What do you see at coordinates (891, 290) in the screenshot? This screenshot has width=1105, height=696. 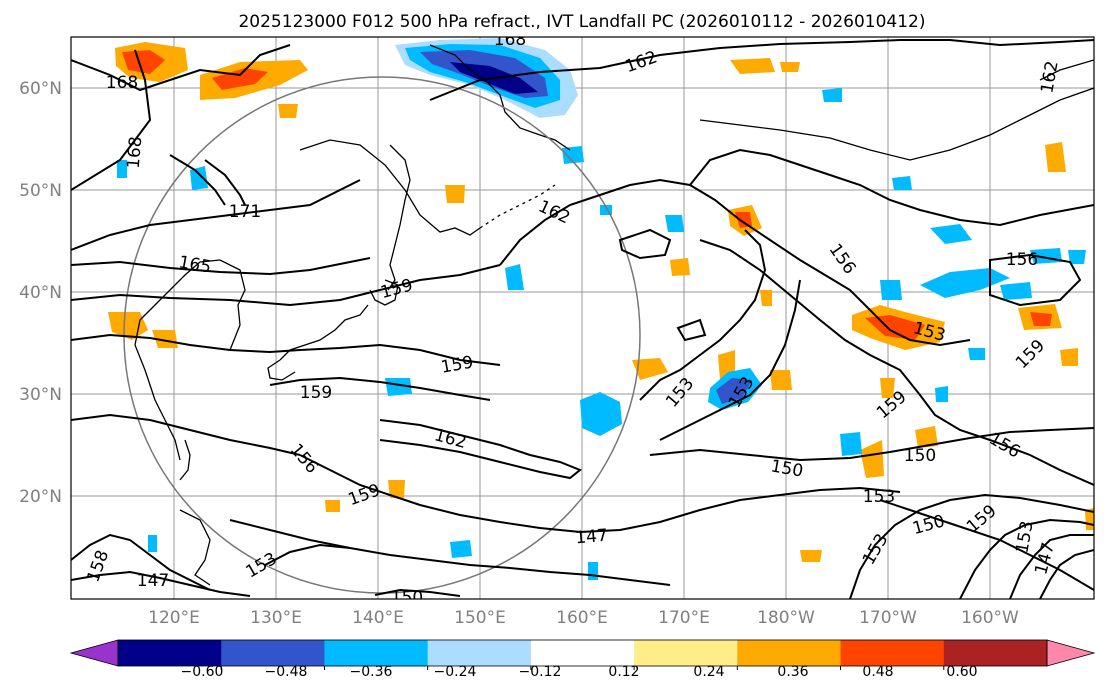 I see `neg-region-e6` at bounding box center [891, 290].